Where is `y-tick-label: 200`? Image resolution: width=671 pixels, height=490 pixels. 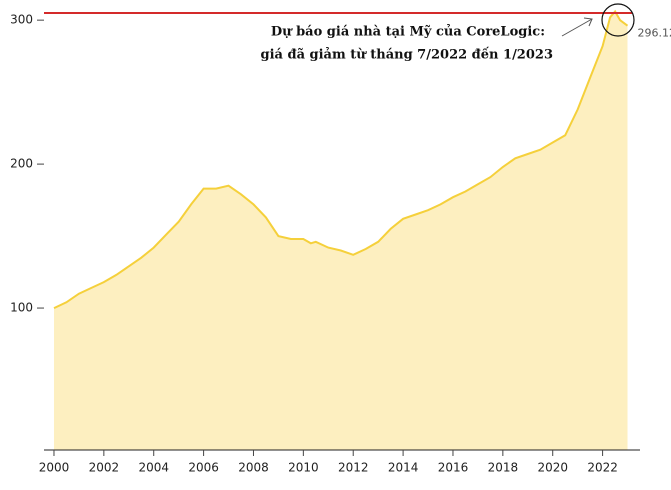
y-tick-label: 200 is located at coordinates (21, 164).